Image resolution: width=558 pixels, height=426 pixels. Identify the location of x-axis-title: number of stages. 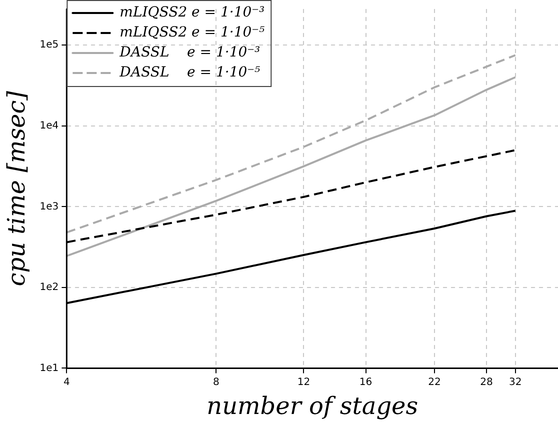
(312, 406).